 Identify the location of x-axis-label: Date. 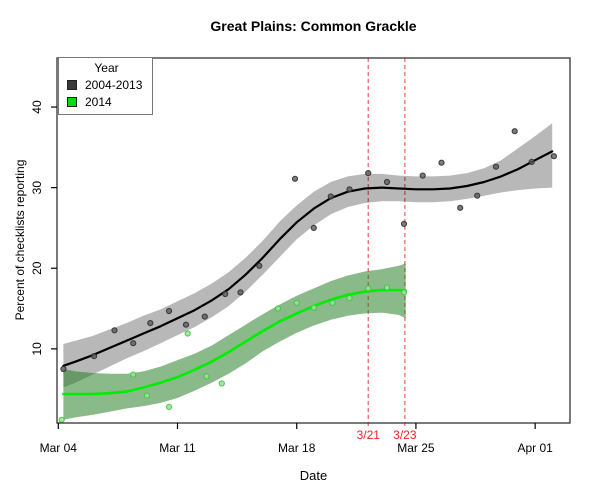
(313, 475).